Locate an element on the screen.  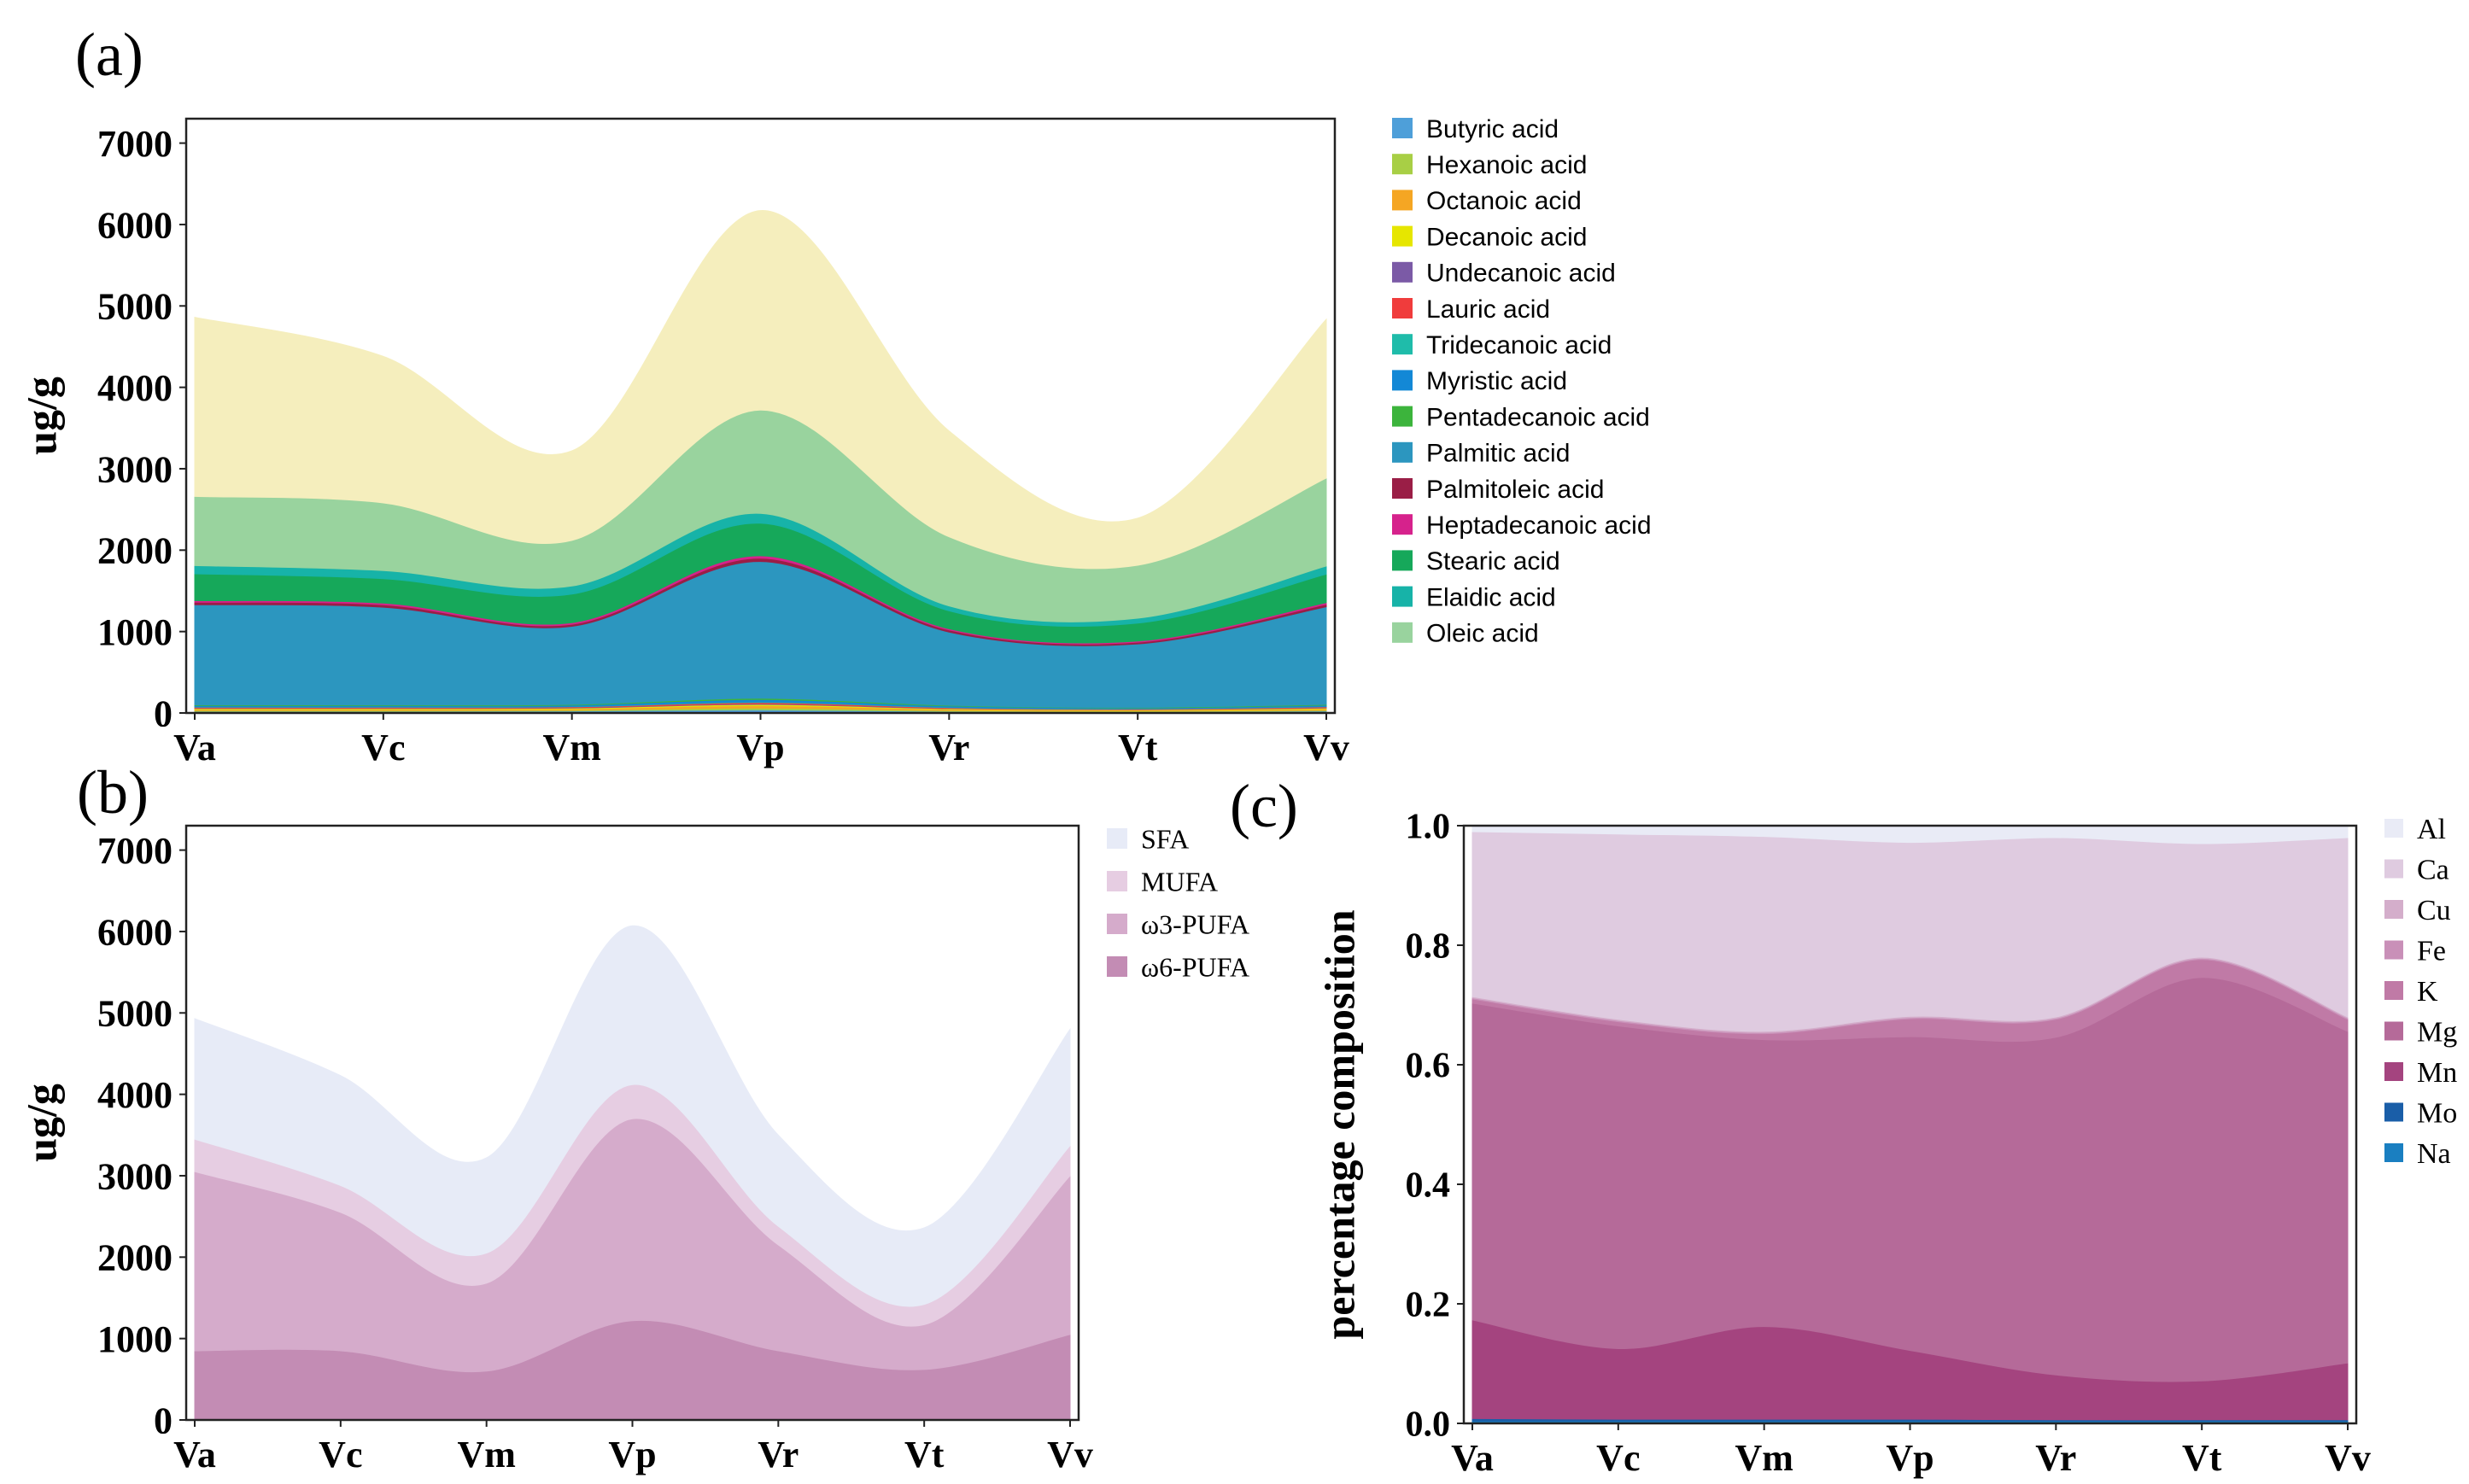
legend-label-mo: Mo is located at coordinates (2437, 1114).